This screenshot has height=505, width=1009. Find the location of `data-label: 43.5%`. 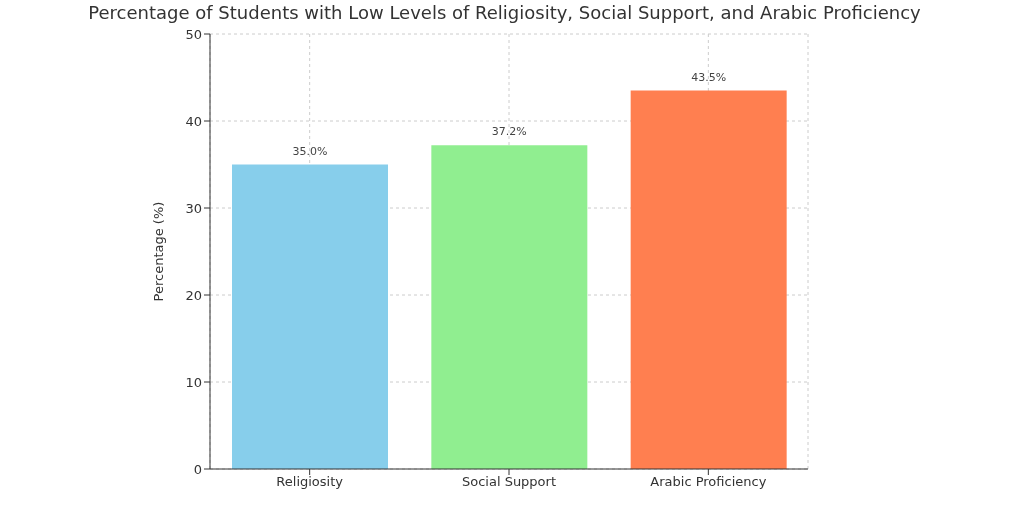

data-label: 43.5% is located at coordinates (709, 77).